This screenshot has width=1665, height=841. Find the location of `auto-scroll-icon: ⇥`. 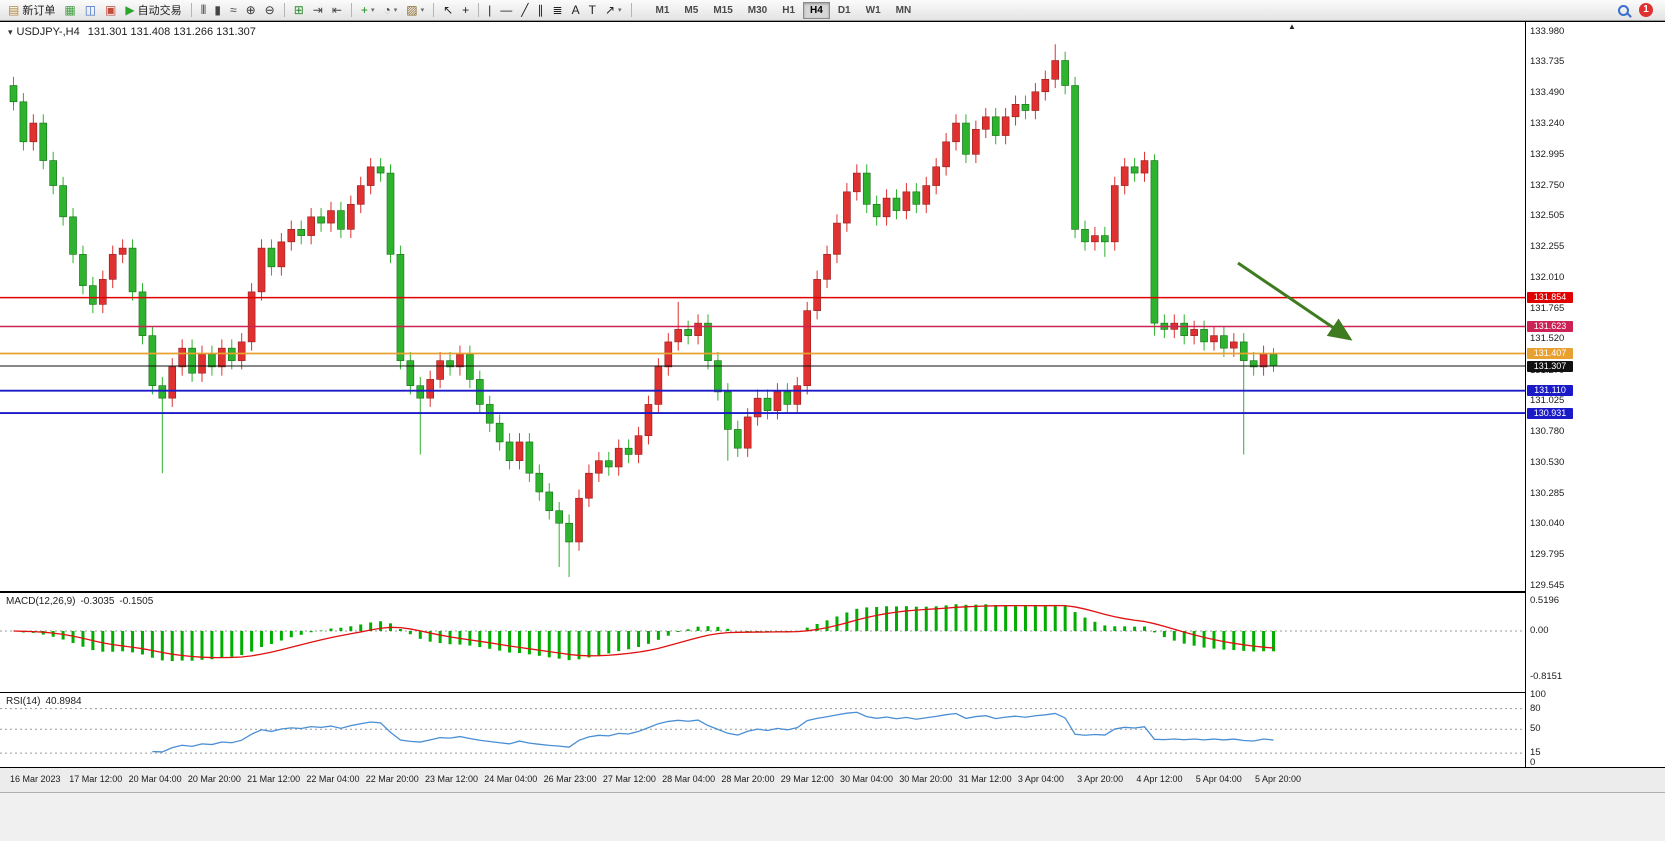

auto-scroll-icon: ⇥ is located at coordinates (317, 10).